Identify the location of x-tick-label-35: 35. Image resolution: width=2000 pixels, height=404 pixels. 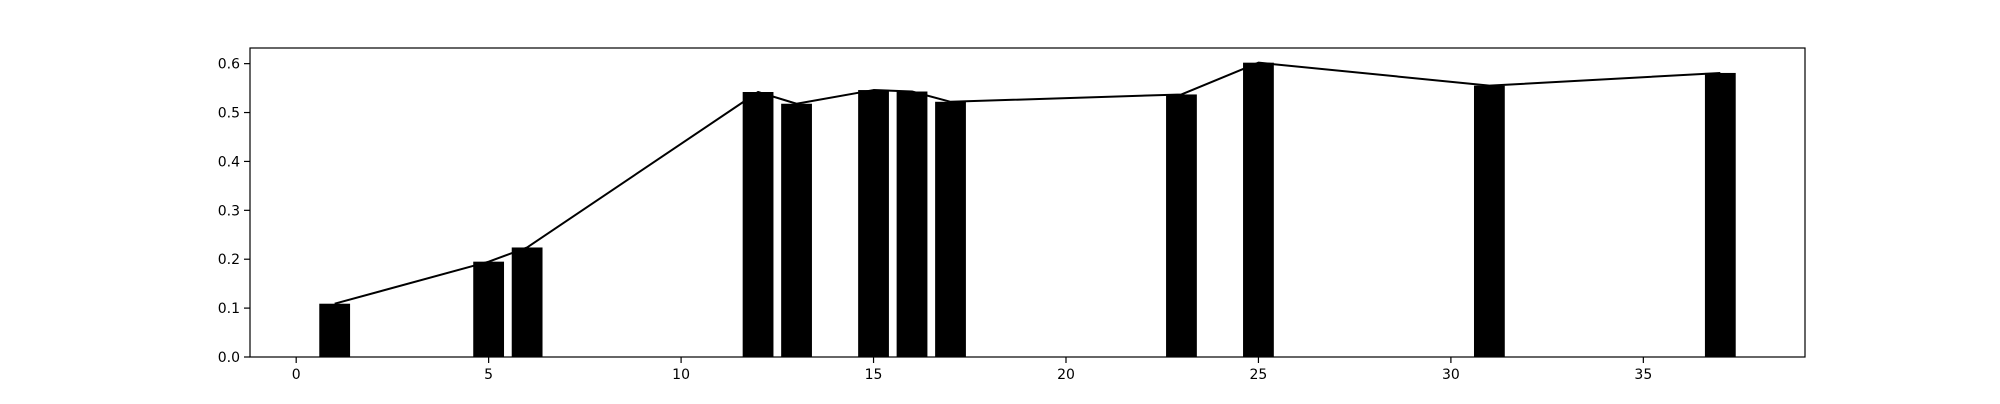
(1643, 375).